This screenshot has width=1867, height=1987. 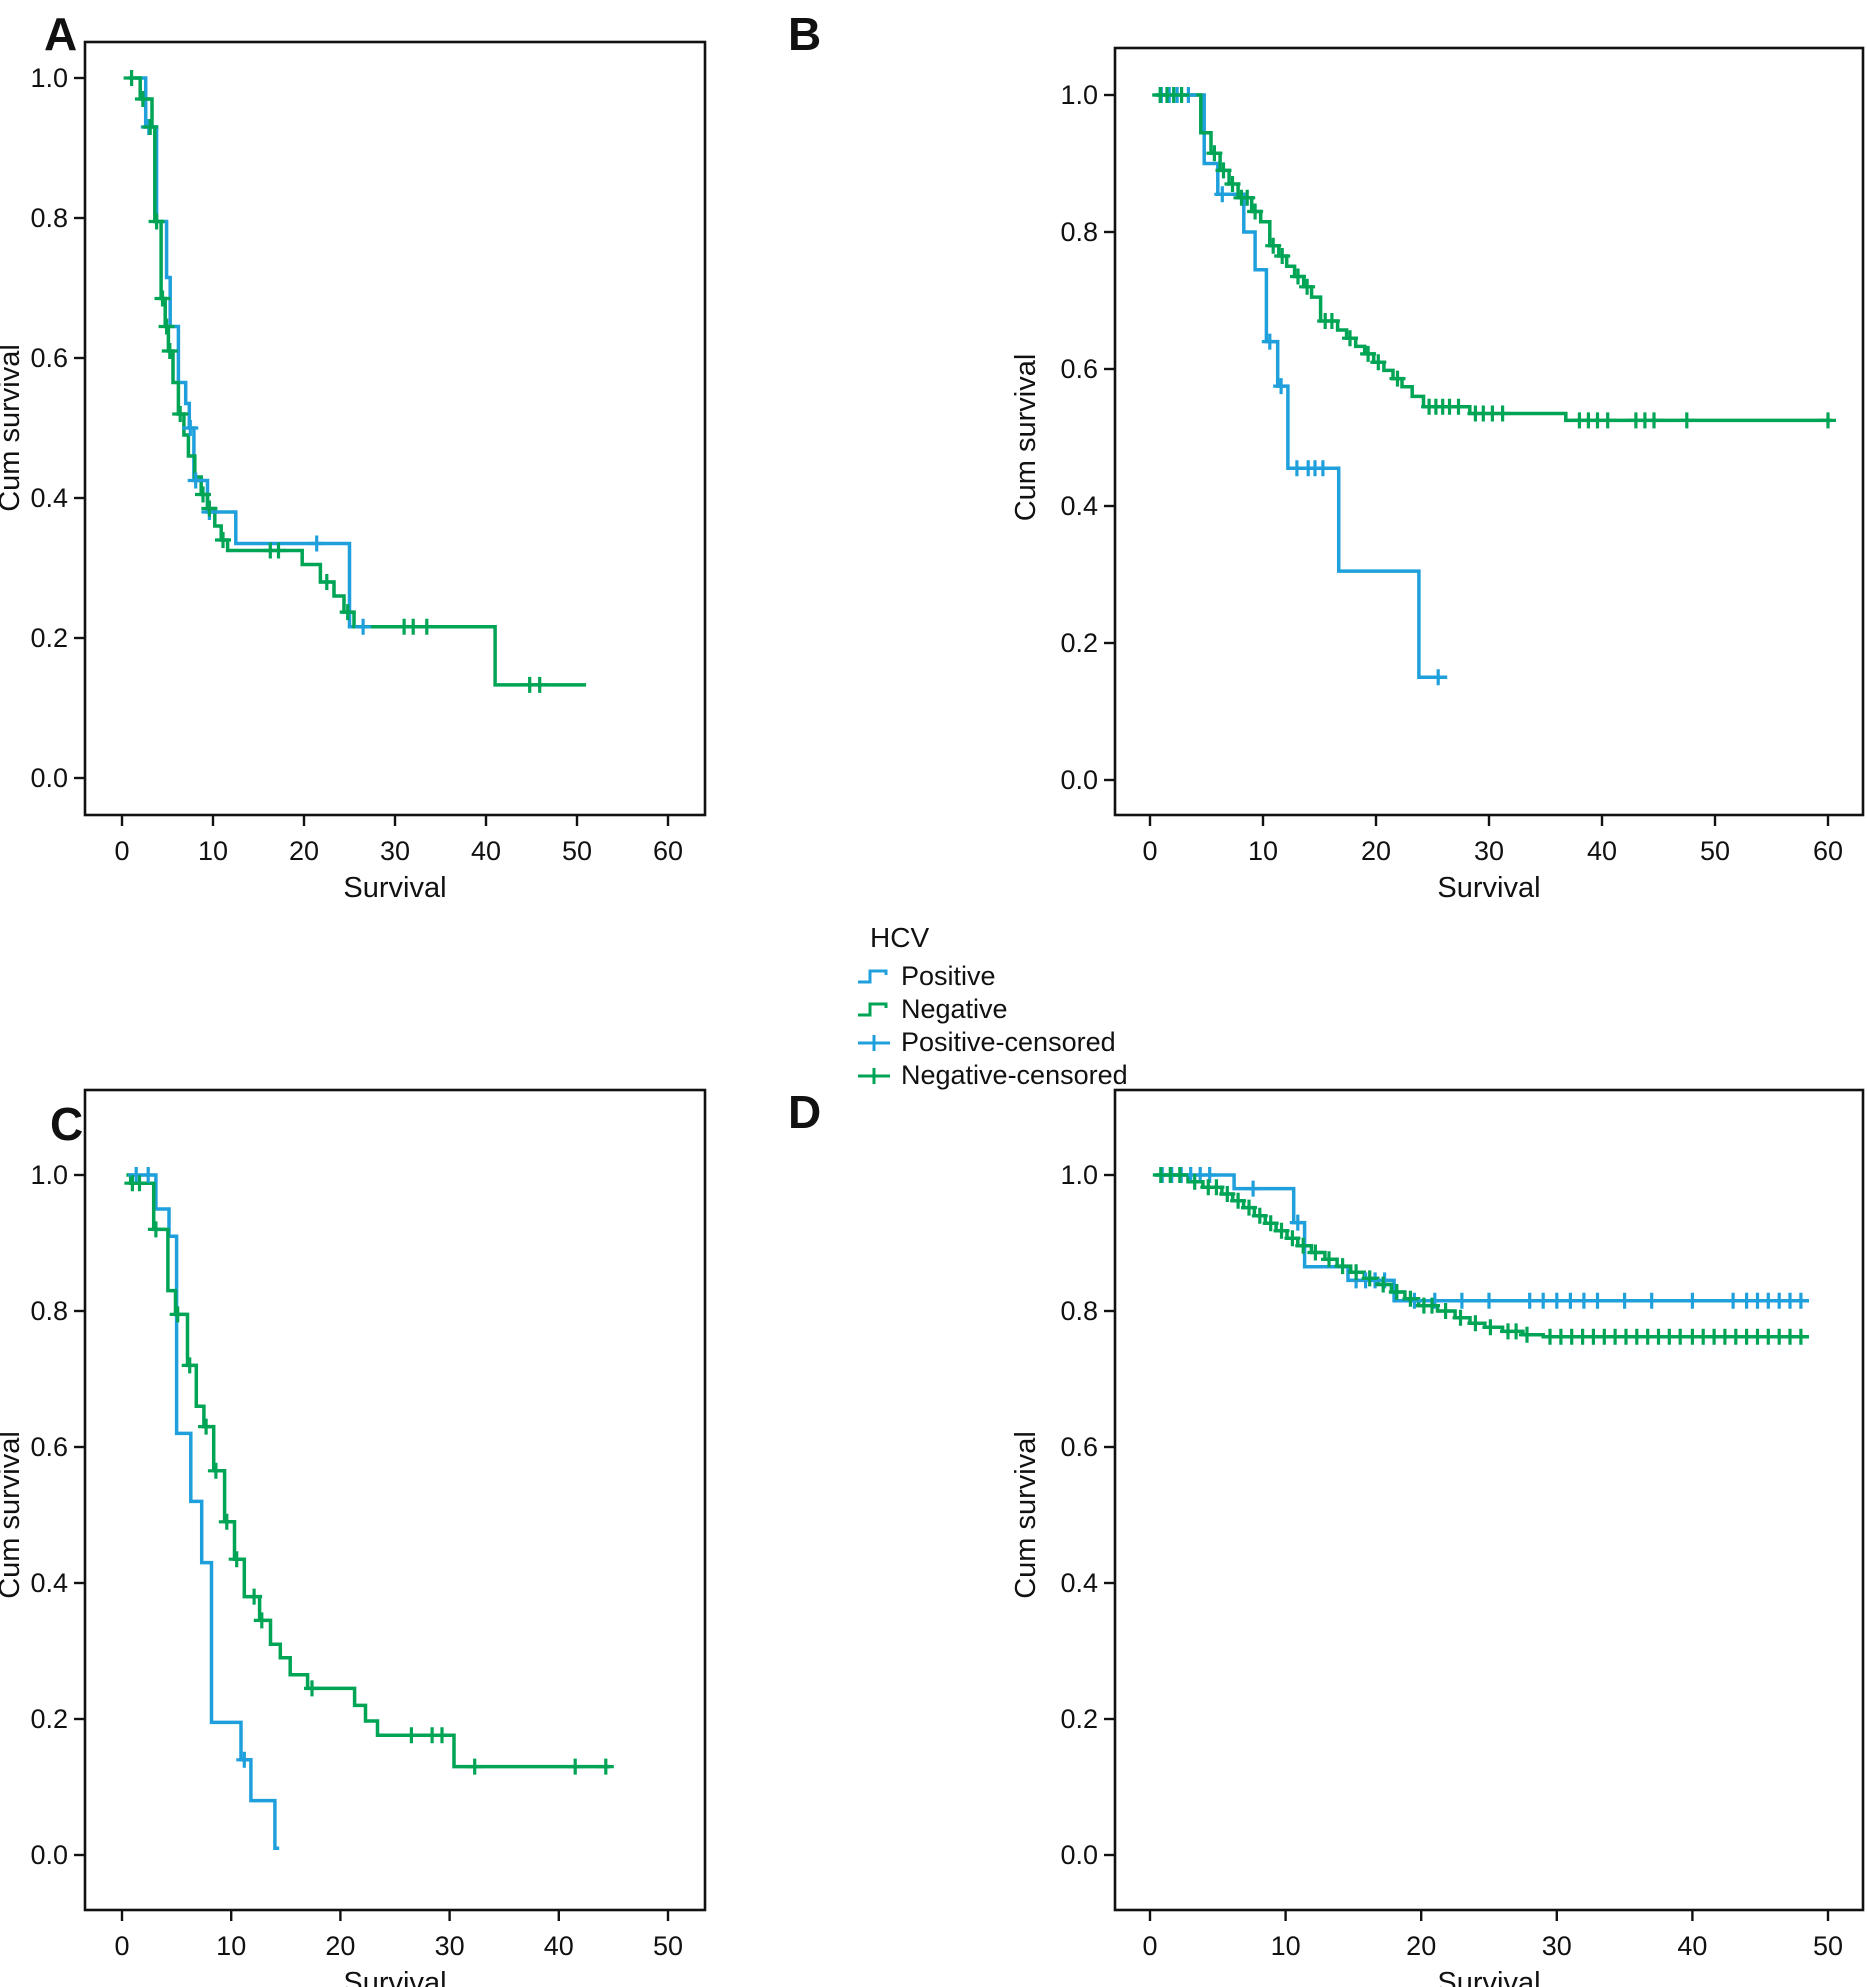 What do you see at coordinates (394, 888) in the screenshot?
I see `panel-A-x-axis-title: Survival` at bounding box center [394, 888].